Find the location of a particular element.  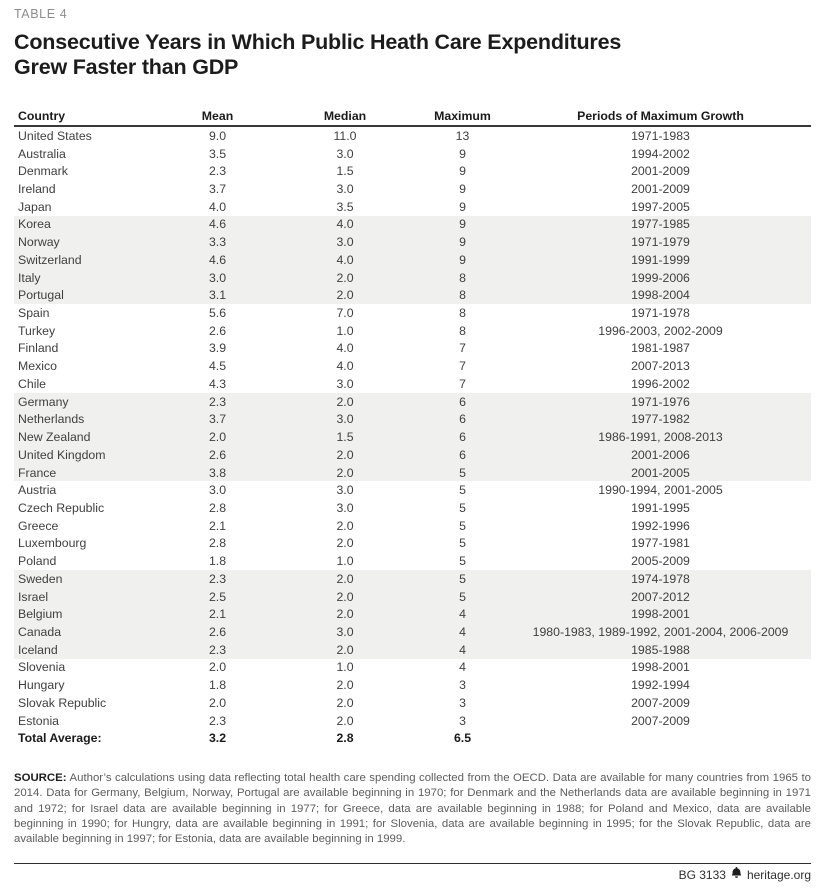

cell-median: 1.0 is located at coordinates (345, 667).